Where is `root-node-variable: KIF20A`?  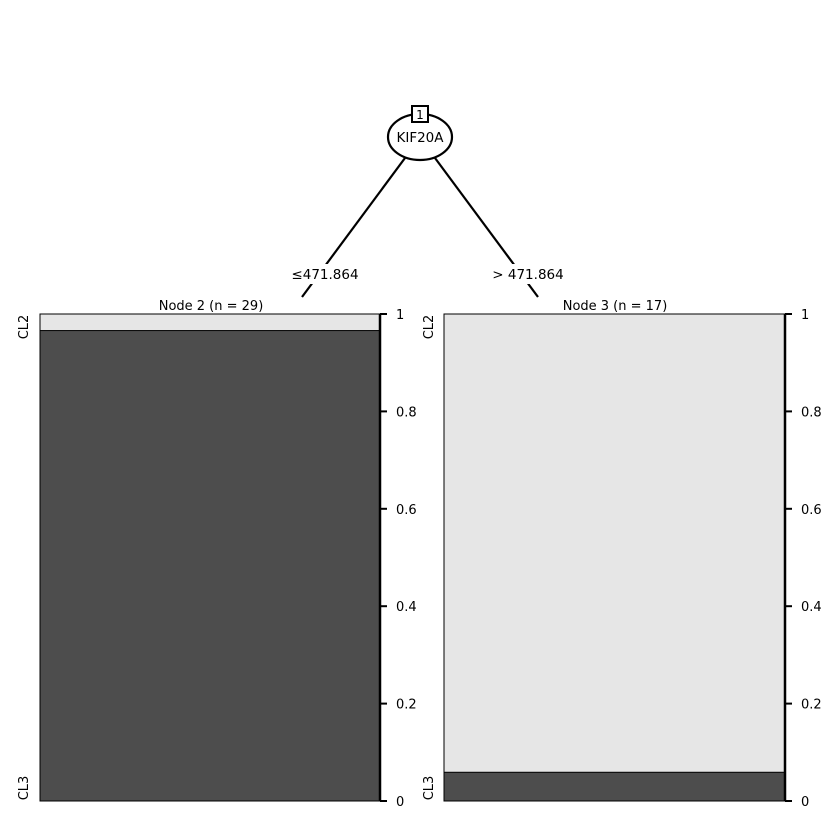 root-node-variable: KIF20A is located at coordinates (420, 138).